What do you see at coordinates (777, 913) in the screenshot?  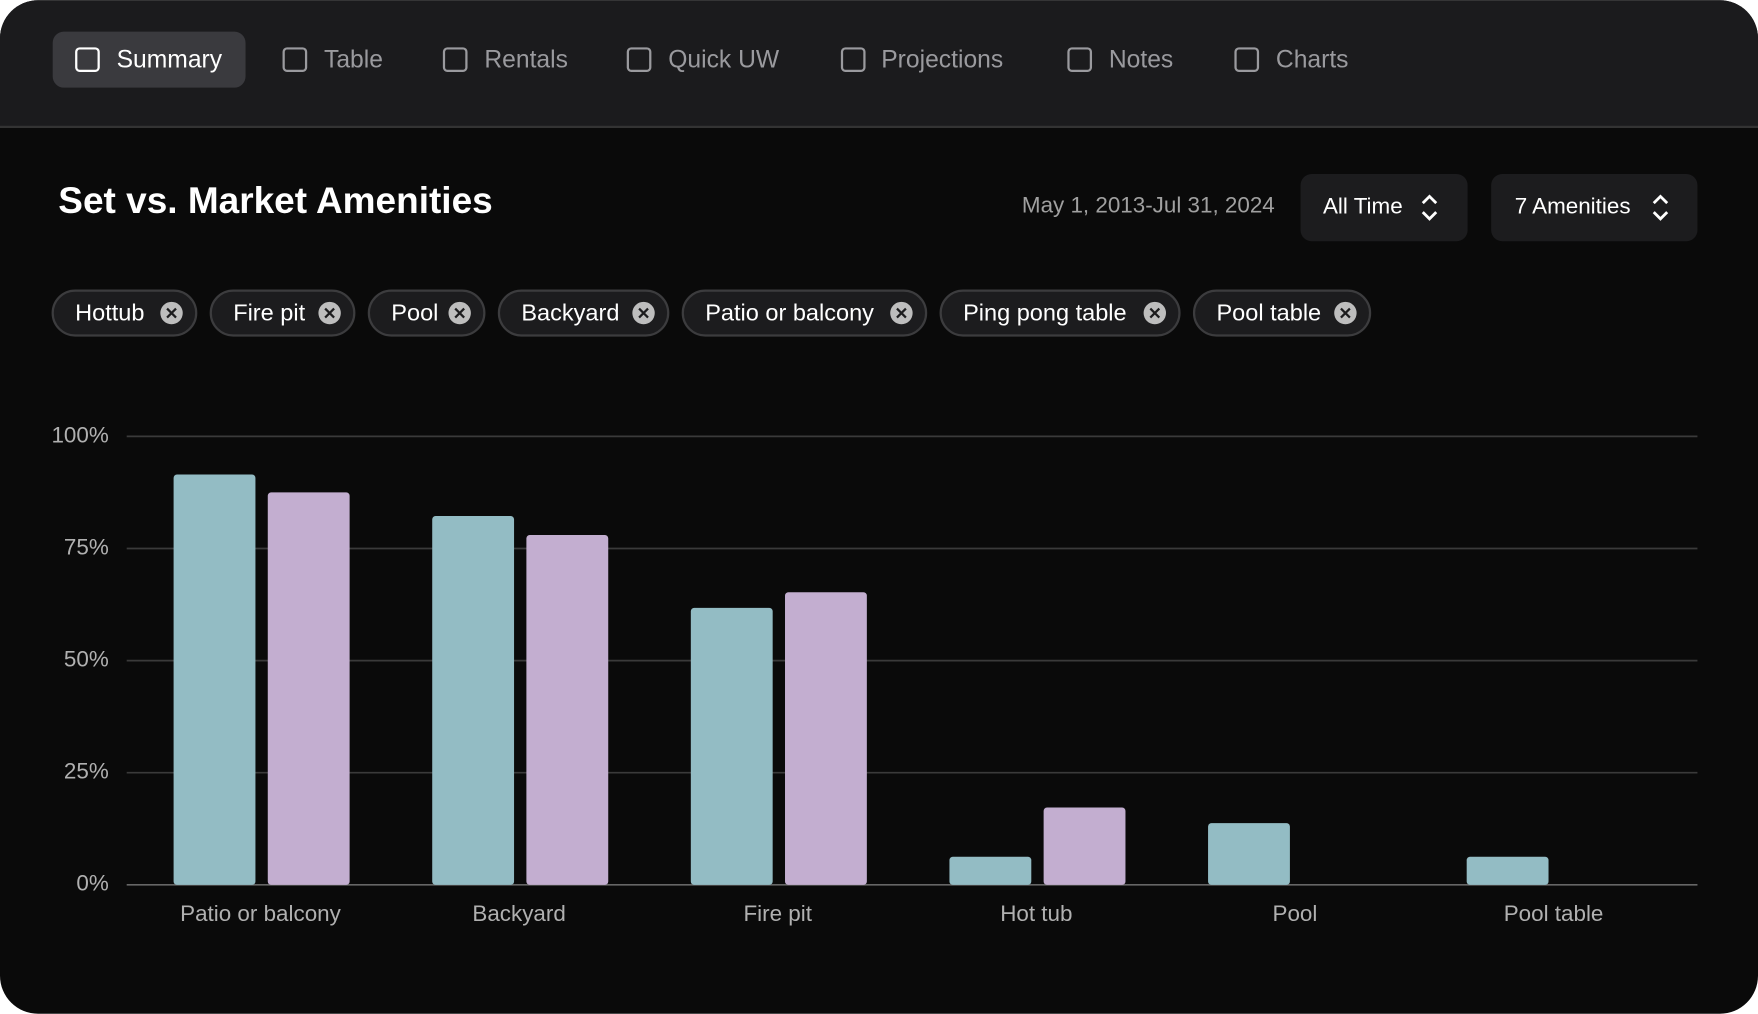 I see `x-tick-label: Fire pit` at bounding box center [777, 913].